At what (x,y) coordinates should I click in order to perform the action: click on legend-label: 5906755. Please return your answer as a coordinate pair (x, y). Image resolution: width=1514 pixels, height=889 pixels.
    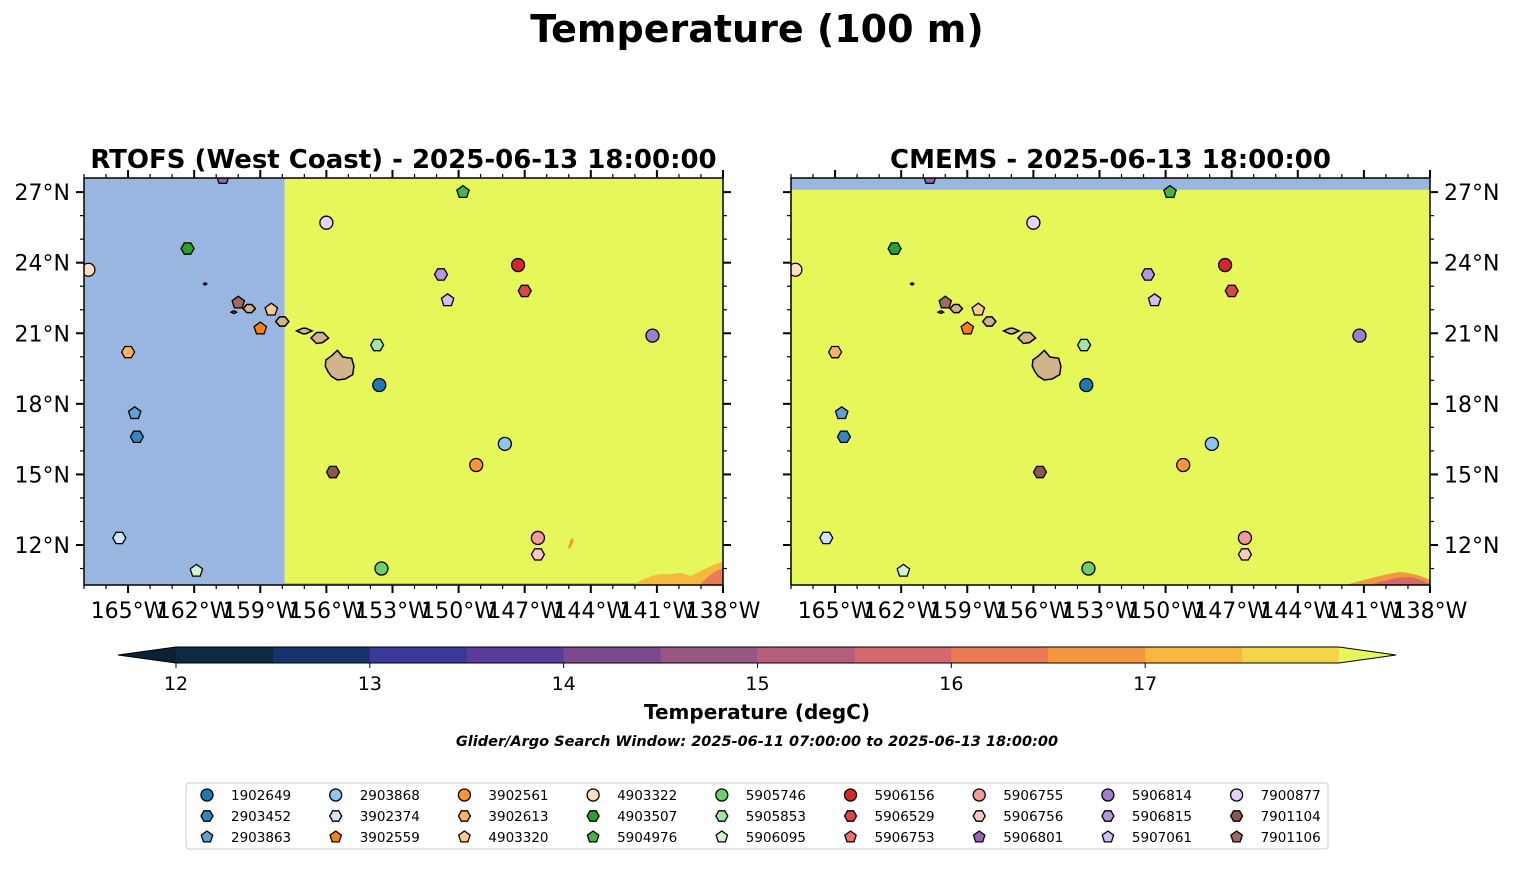
    Looking at the image, I should click on (1033, 796).